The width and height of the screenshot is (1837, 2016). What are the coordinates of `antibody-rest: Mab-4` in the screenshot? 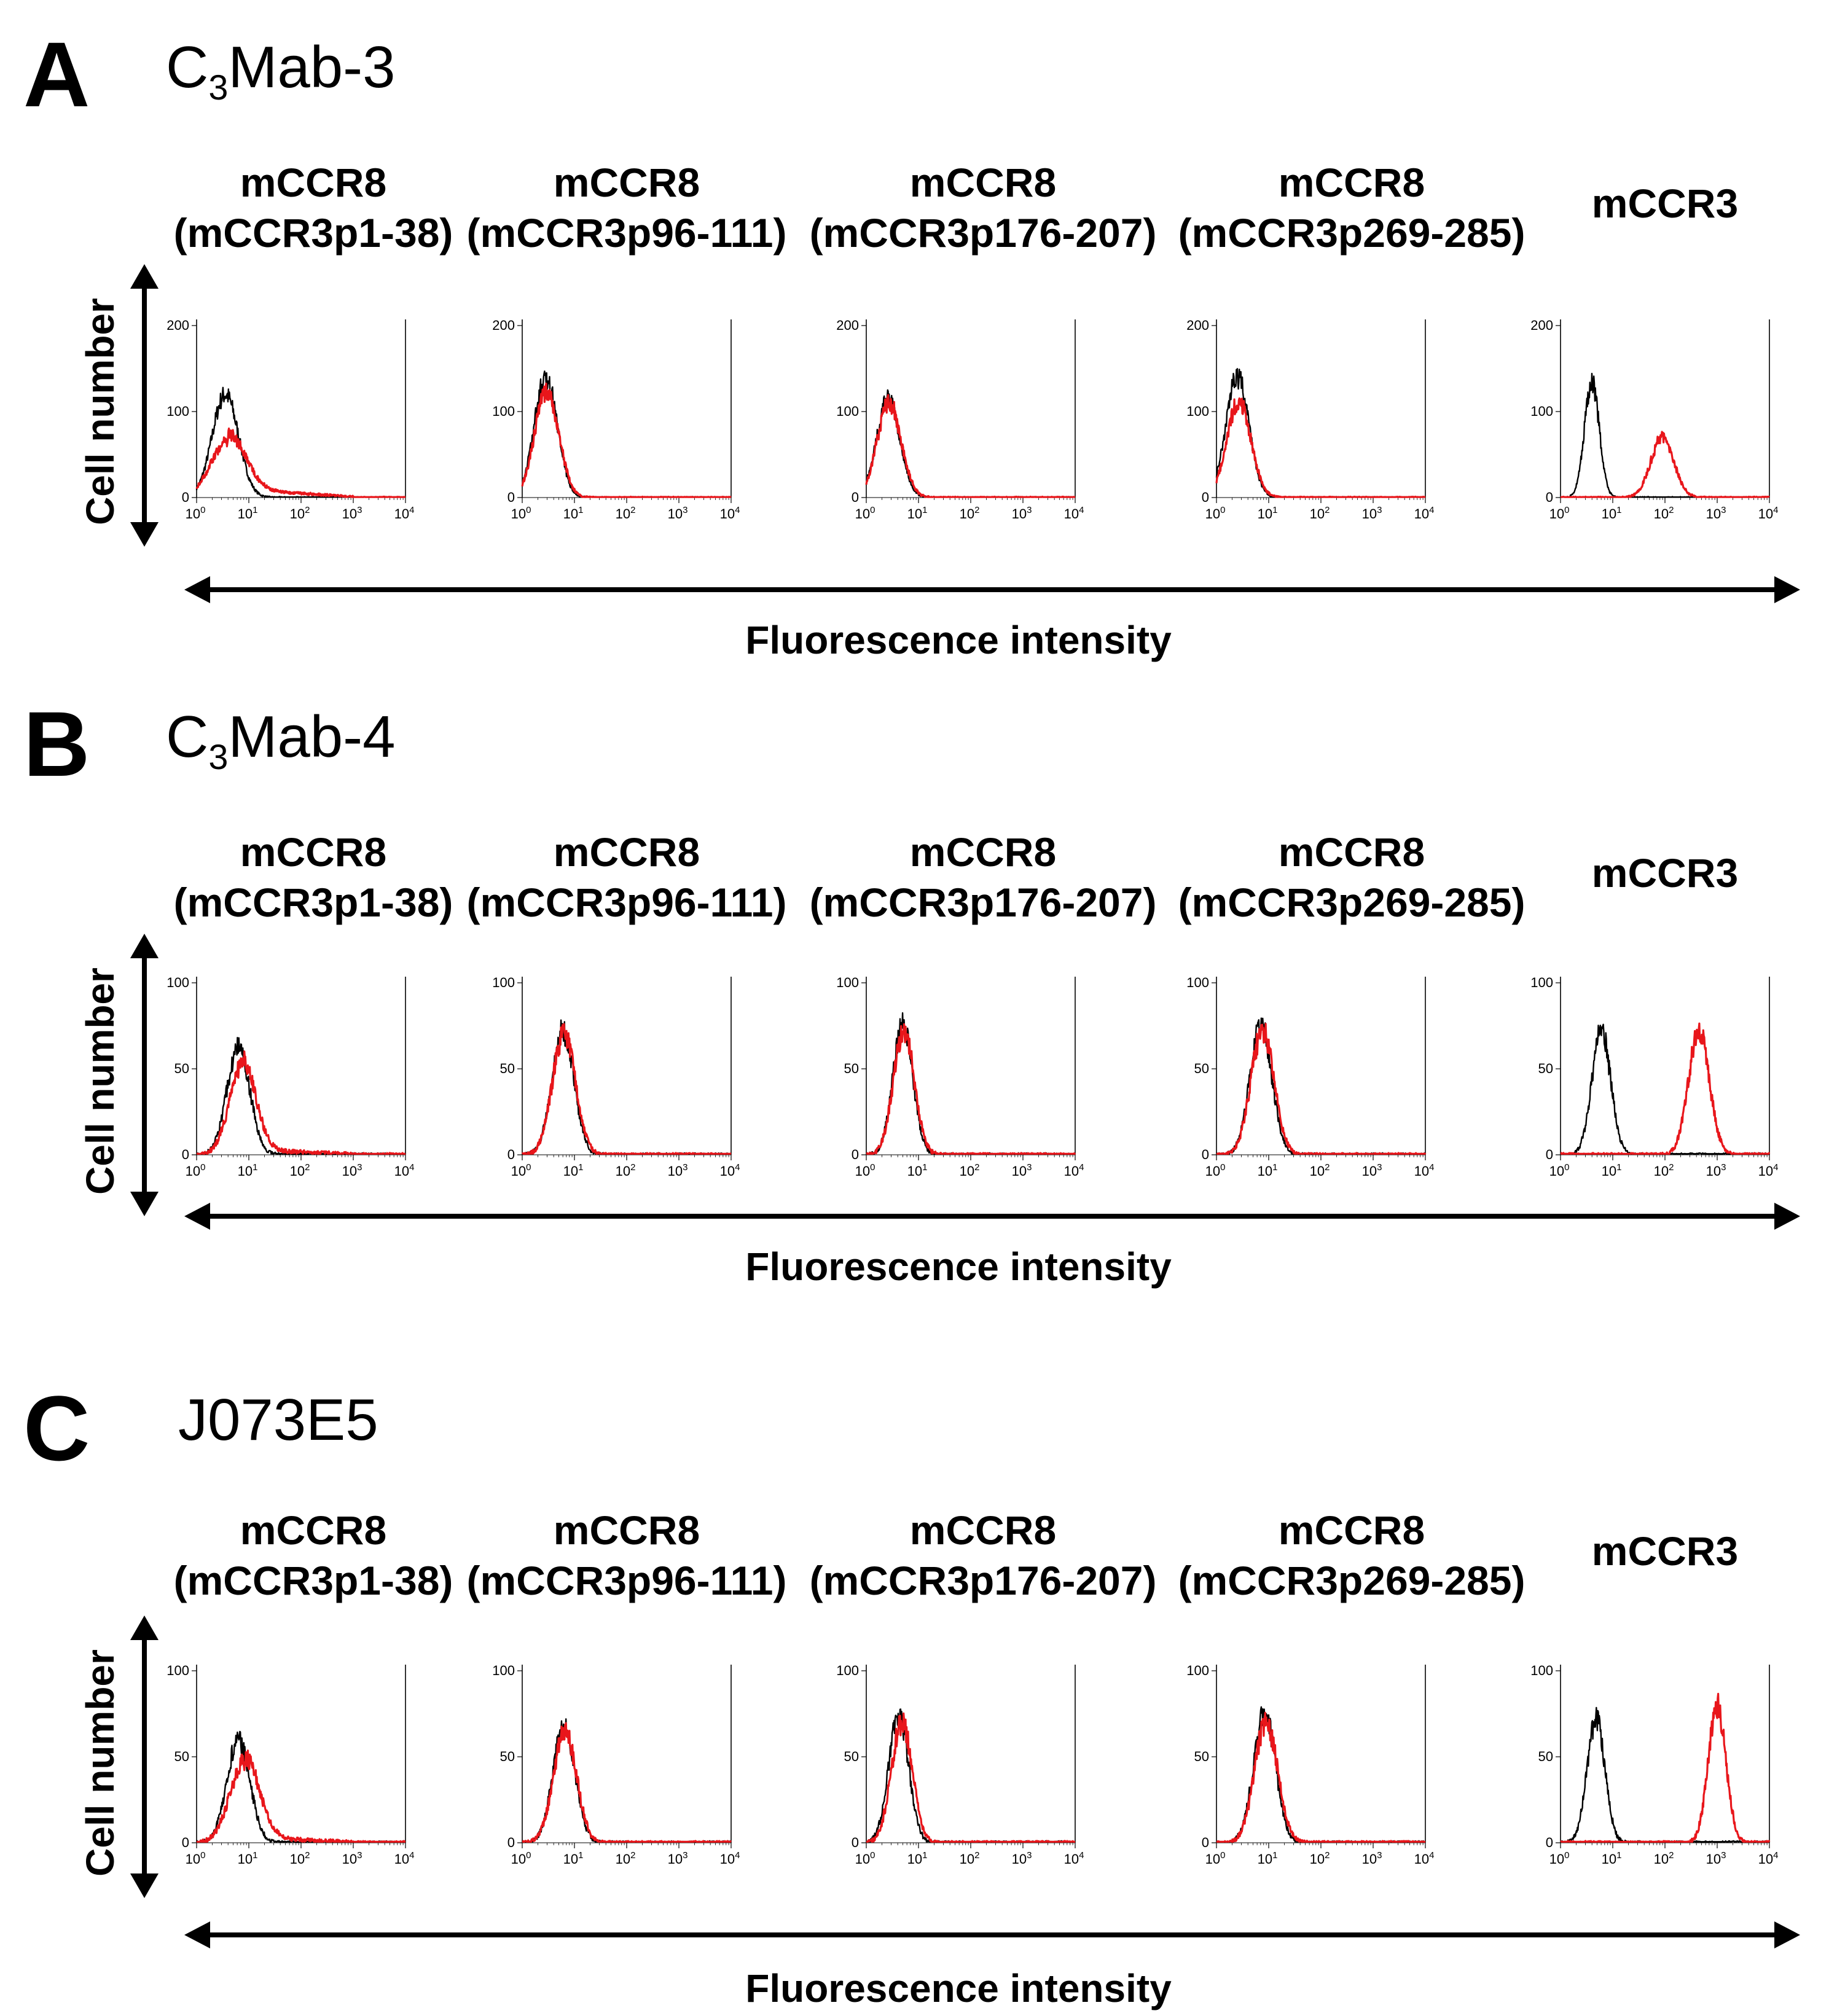 It's located at (312, 737).